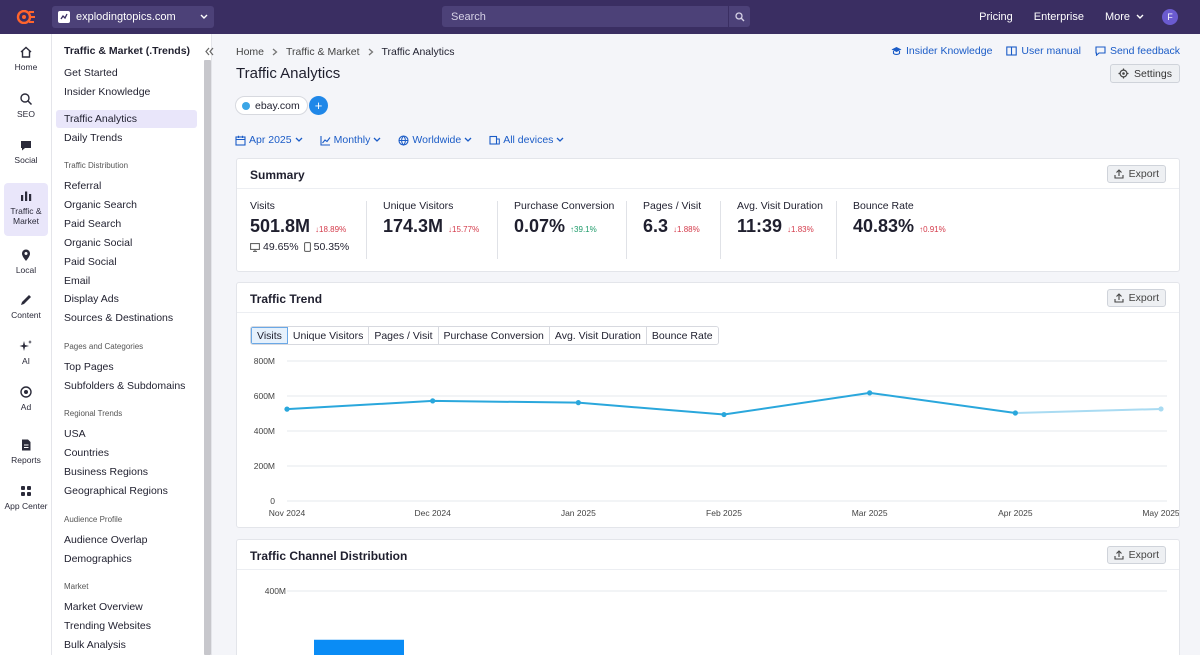 Image resolution: width=1200 pixels, height=655 pixels. What do you see at coordinates (83, 186) in the screenshot?
I see `sidebar-item-referral: Referral` at bounding box center [83, 186].